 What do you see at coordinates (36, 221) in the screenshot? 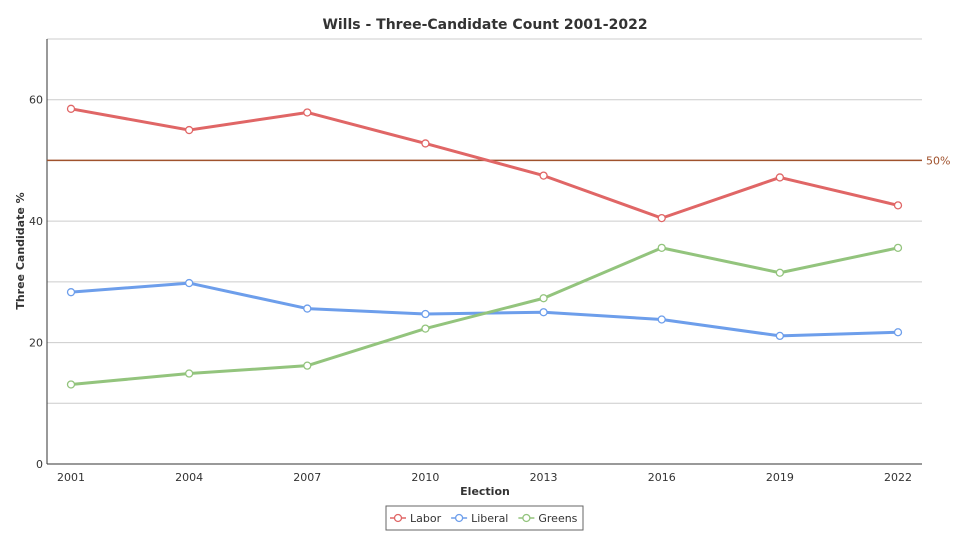
I see `y-tick-label: 40` at bounding box center [36, 221].